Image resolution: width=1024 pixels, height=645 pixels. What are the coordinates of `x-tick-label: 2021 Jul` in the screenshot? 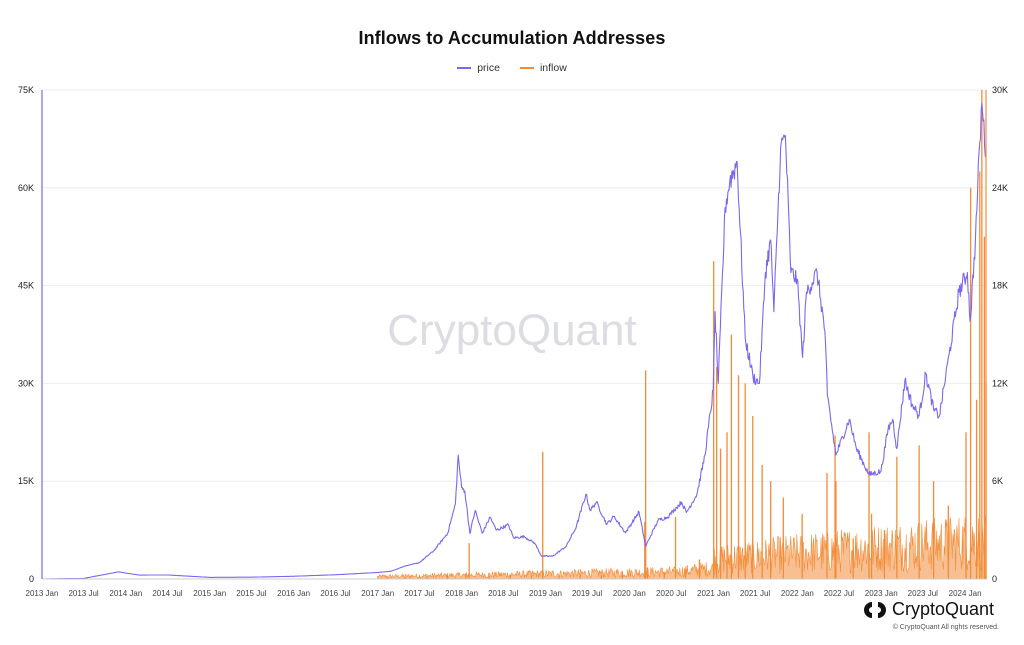 It's located at (755, 593).